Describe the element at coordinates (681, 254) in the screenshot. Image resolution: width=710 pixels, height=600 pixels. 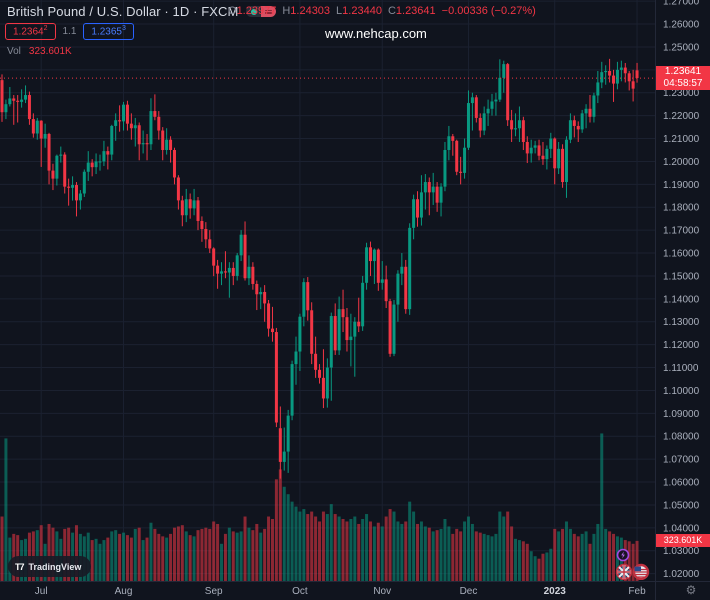
I see `svg-text: 1.16000` at that location.